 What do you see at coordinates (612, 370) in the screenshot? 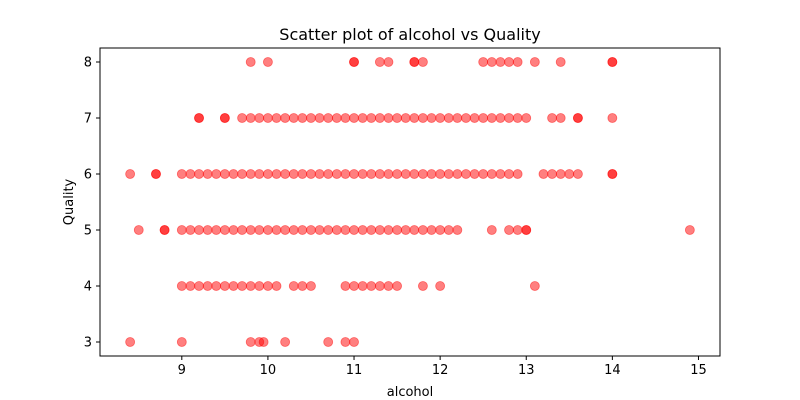
I see `x-tick-label: 14` at bounding box center [612, 370].